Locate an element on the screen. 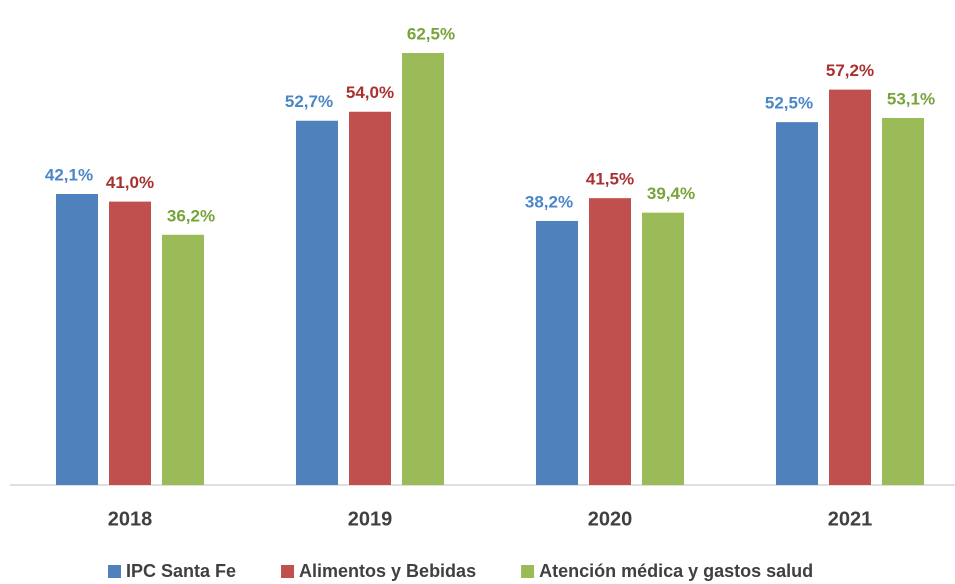  legend-label: IPC Santa Fe is located at coordinates (181, 571).